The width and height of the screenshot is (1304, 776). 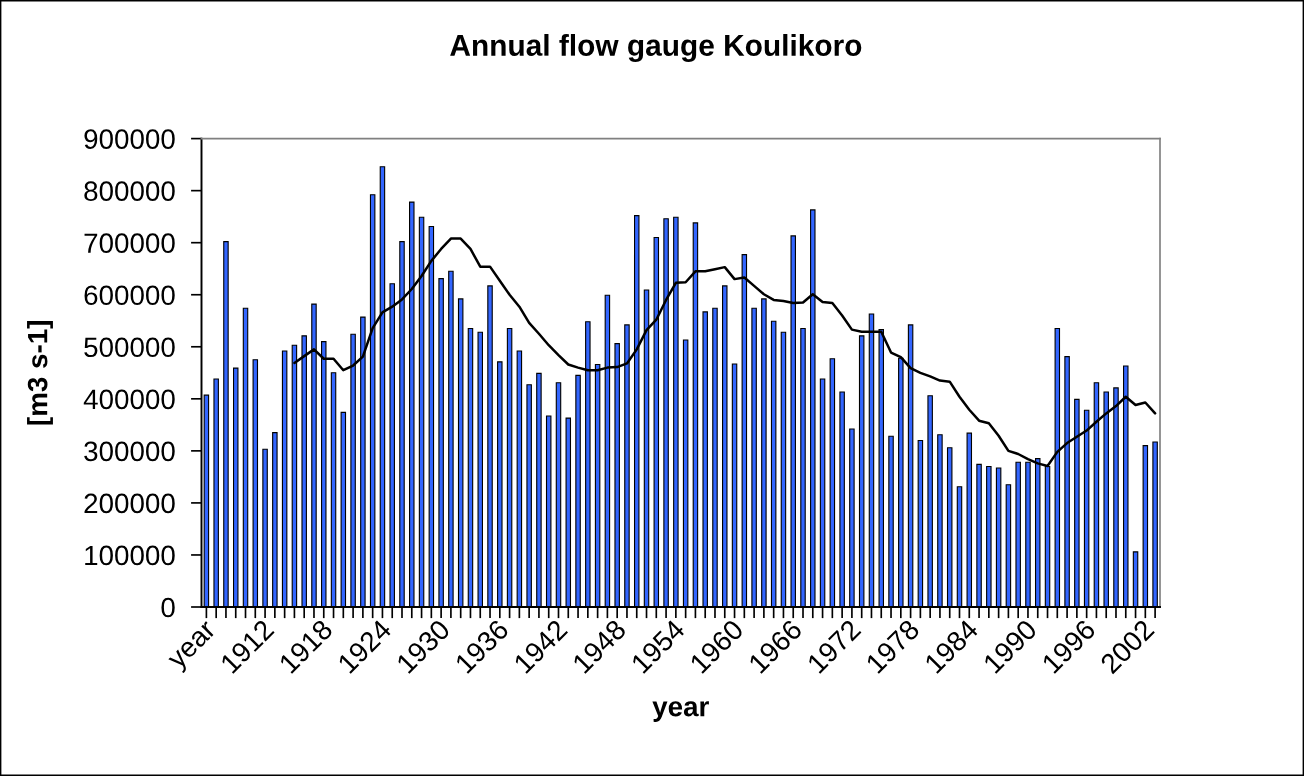 What do you see at coordinates (129, 191) in the screenshot?
I see `y-tick-label: 800000` at bounding box center [129, 191].